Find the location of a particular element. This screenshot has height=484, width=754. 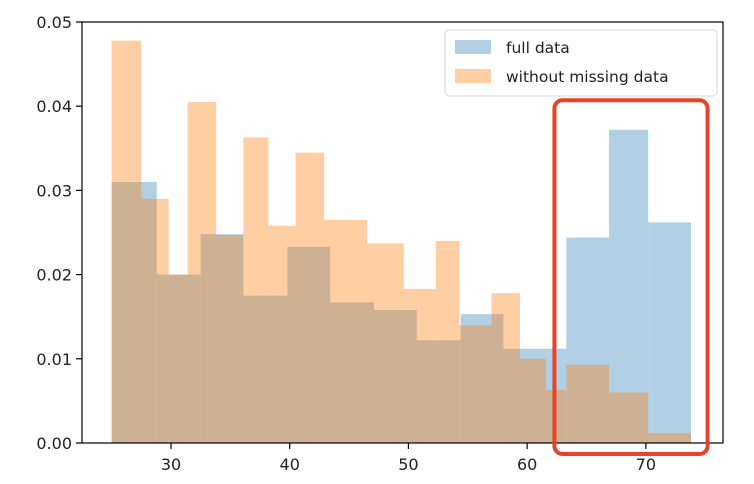

y-axis: 0.00 0.01 0.02 0.03 0.04 0.05 is located at coordinates (59, 233).